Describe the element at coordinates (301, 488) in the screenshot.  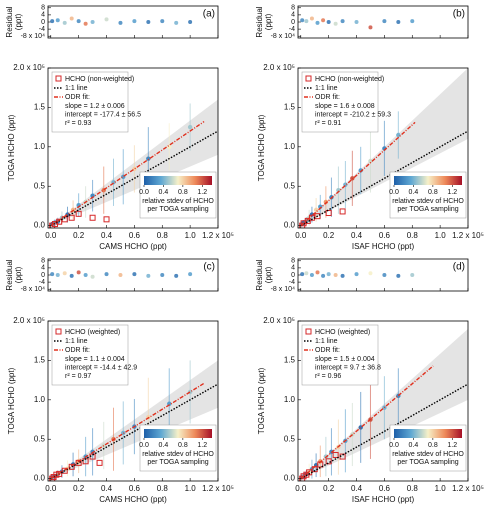
I see `x-tick-label: 0.0` at that location.